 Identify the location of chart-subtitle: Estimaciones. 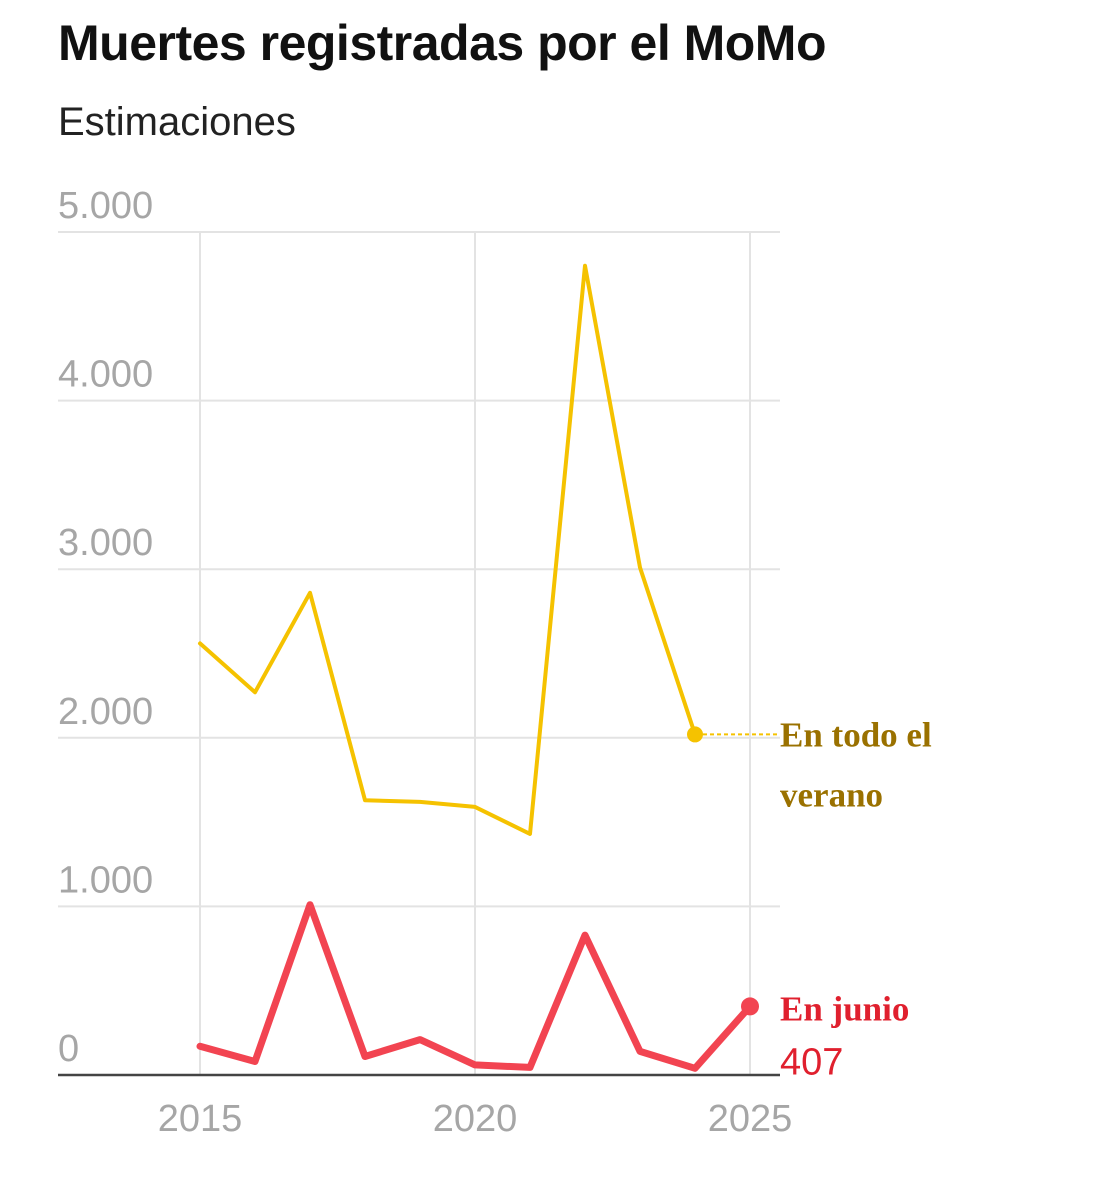
(177, 122).